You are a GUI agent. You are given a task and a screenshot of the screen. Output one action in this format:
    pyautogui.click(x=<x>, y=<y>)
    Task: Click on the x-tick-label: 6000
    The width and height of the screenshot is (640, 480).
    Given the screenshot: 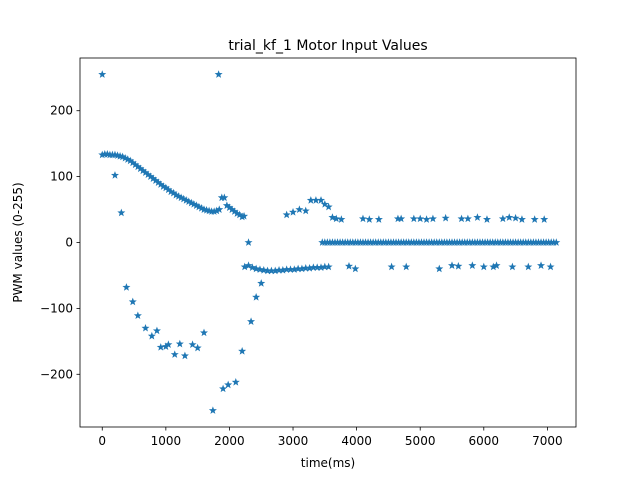 What is the action you would take?
    pyautogui.click(x=484, y=441)
    